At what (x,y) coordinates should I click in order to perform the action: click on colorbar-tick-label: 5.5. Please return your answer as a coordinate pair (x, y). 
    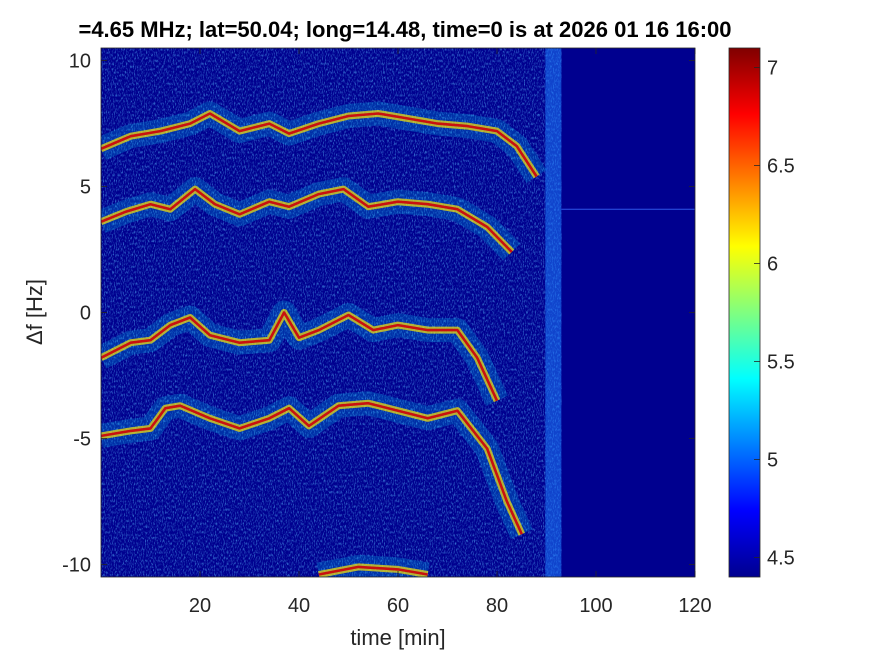
    Looking at the image, I should click on (781, 362).